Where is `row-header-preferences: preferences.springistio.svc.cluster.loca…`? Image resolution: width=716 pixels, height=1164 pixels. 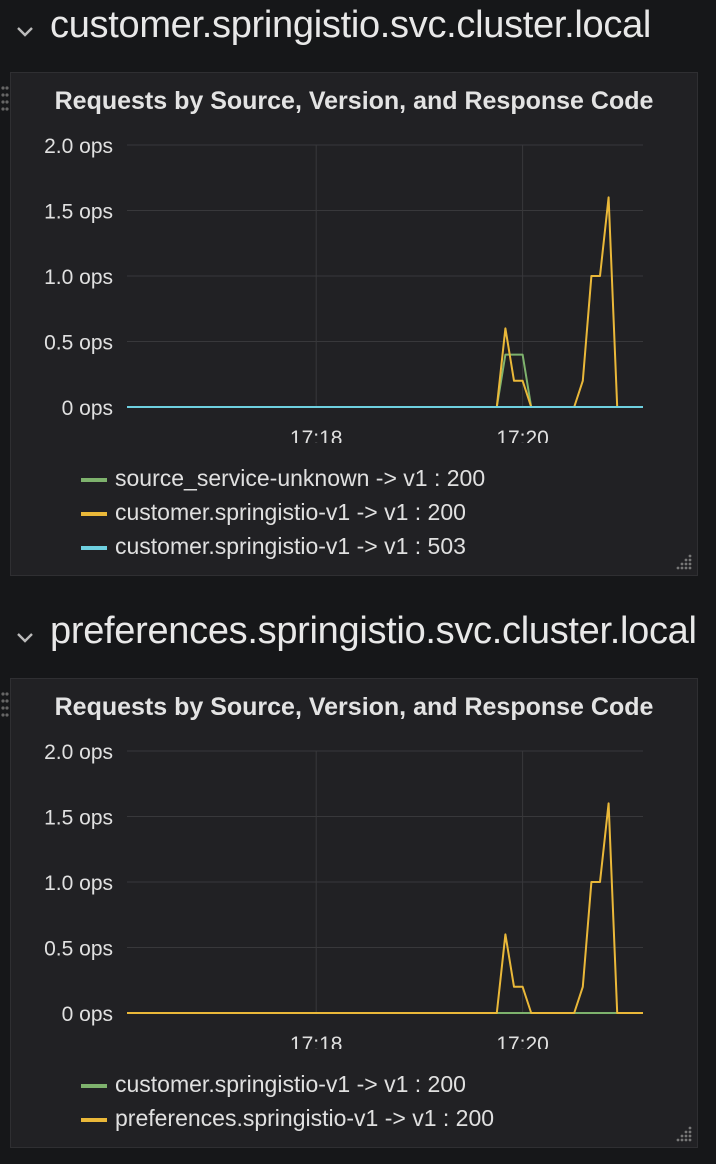 row-header-preferences: preferences.springistio.svc.cluster.loca… is located at coordinates (358, 636).